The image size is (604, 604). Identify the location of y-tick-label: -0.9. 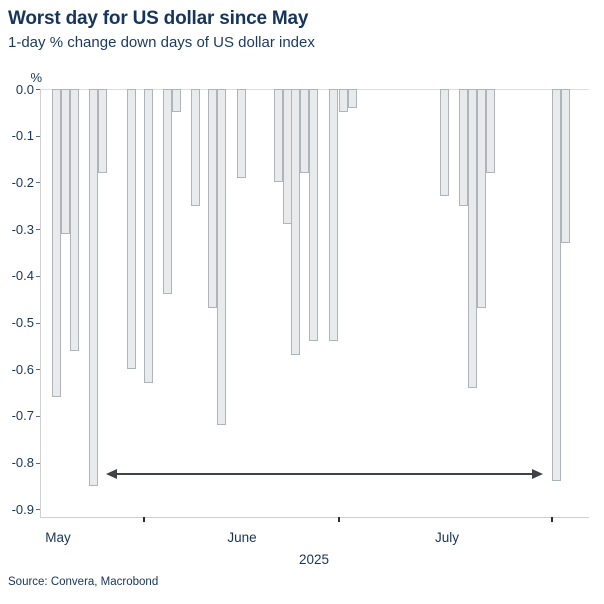
(22, 509).